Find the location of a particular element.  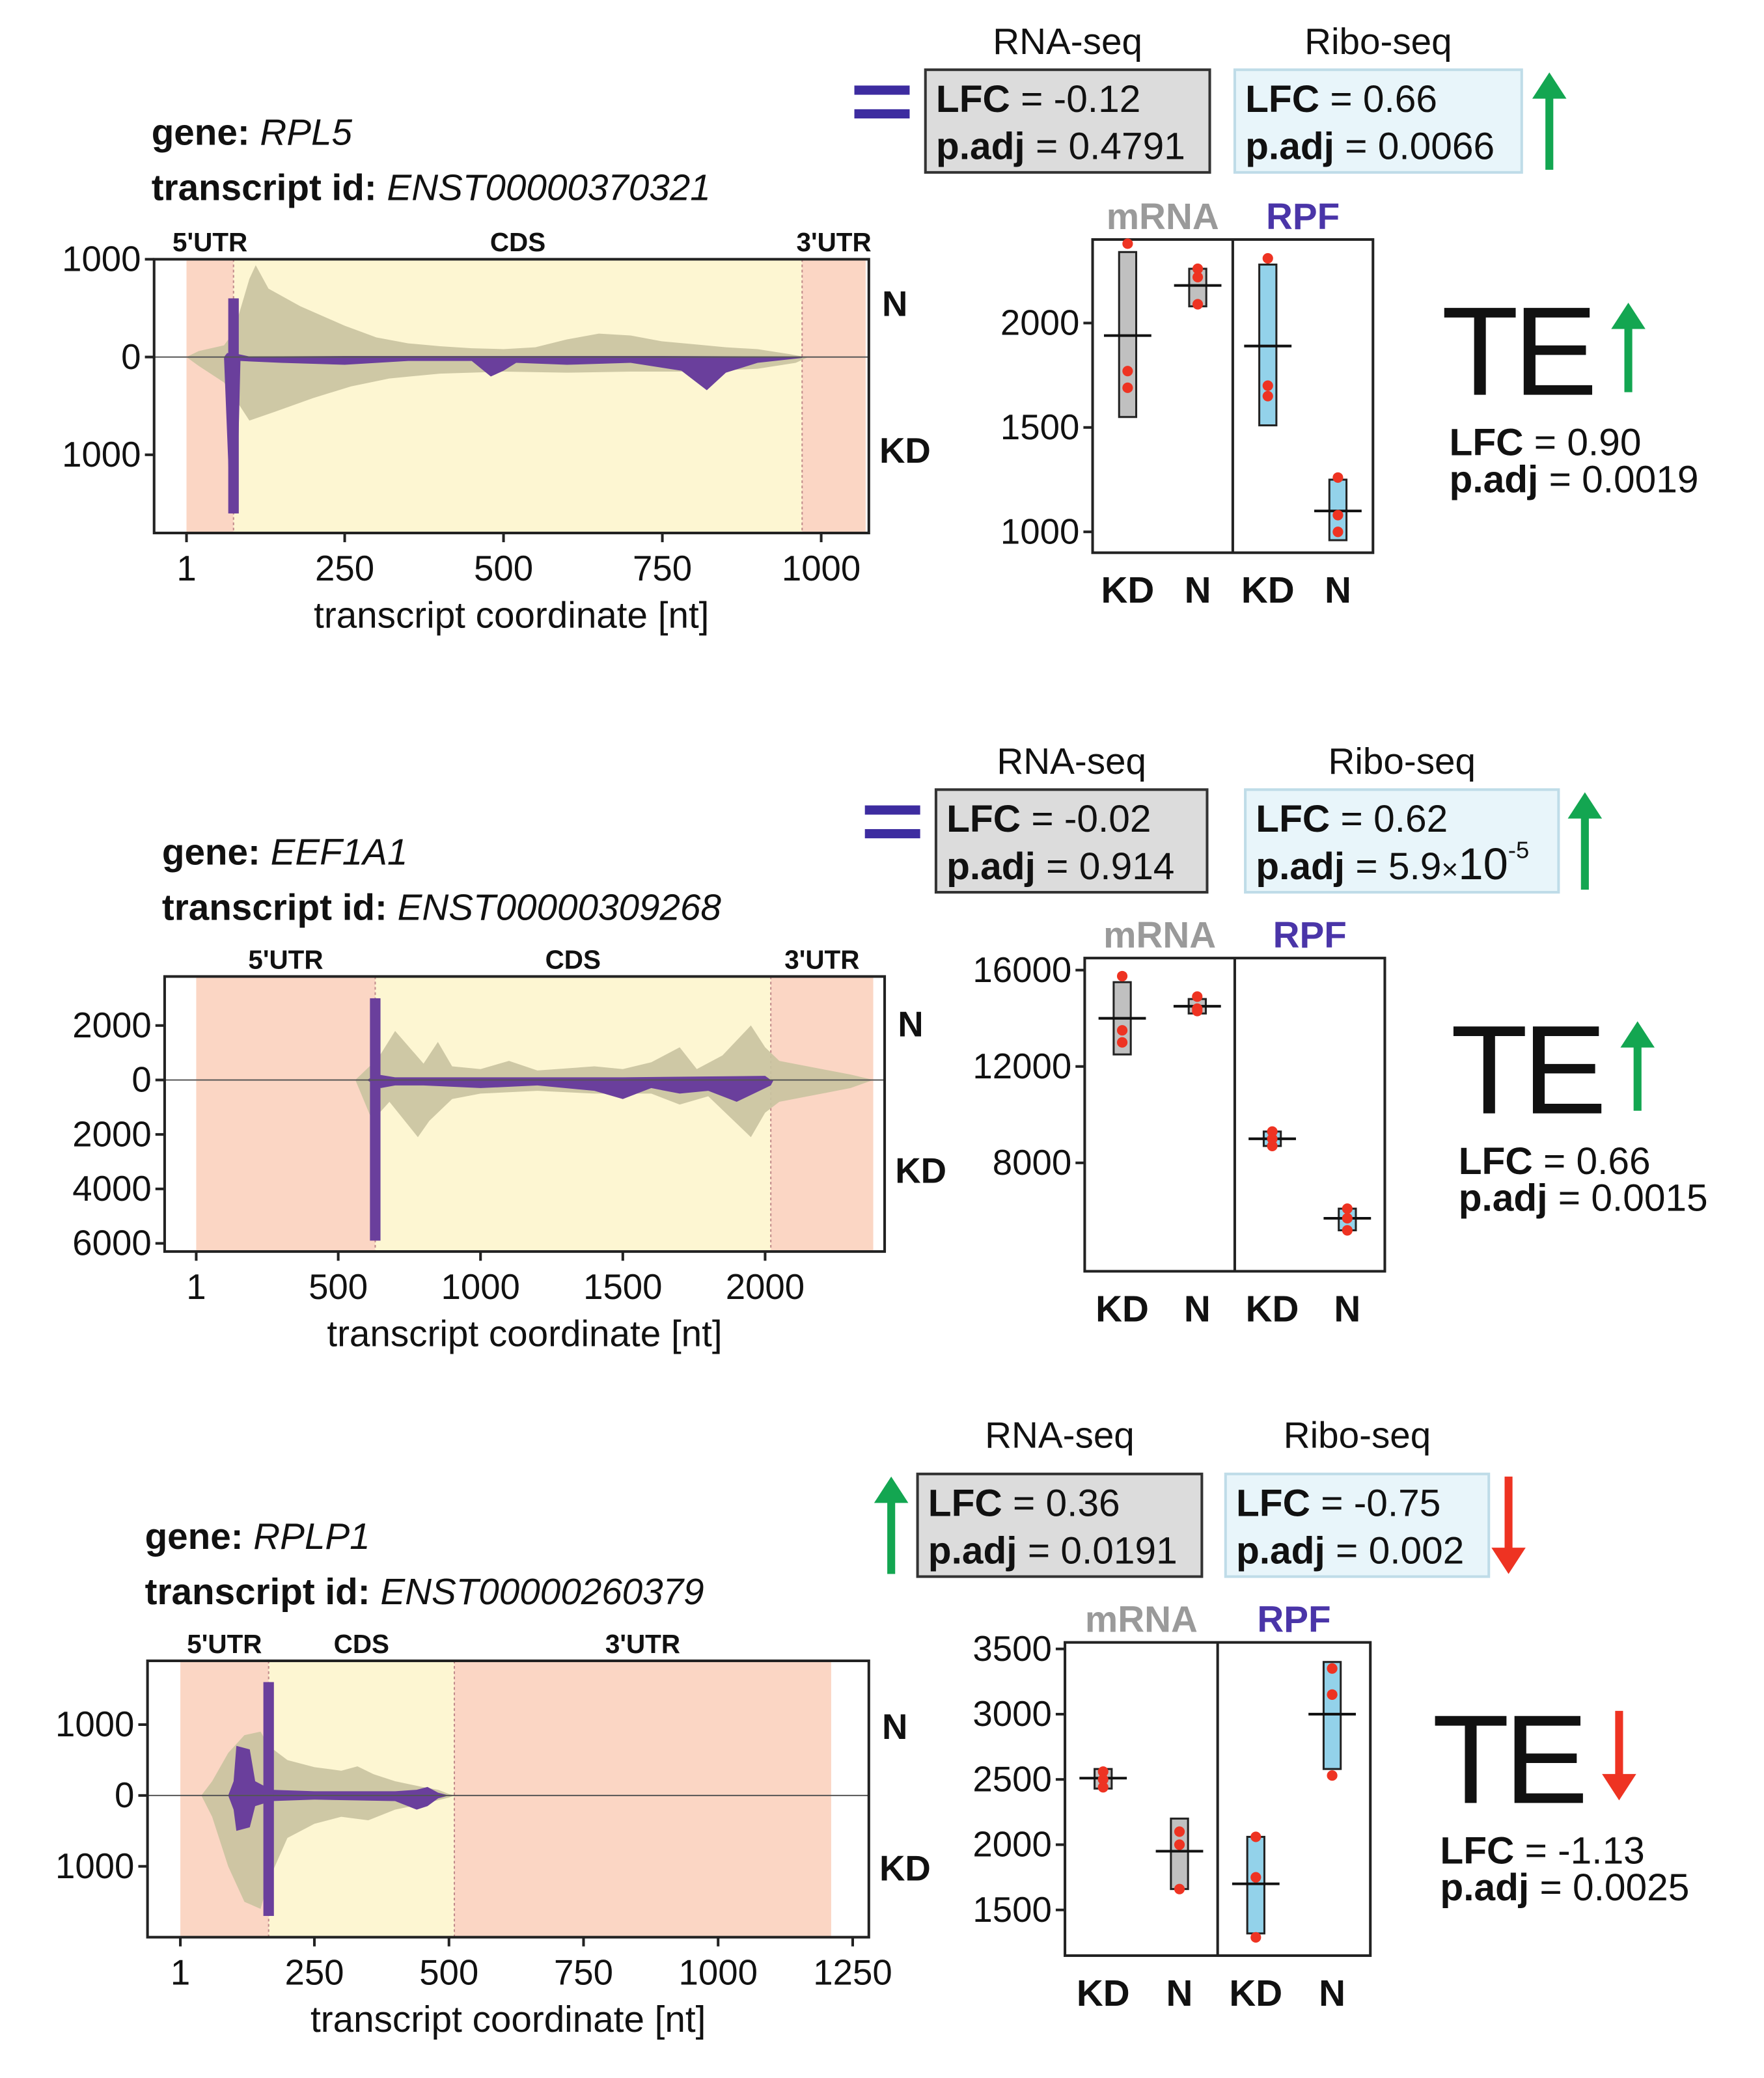

y-tick-label: 1000 is located at coordinates (94, 1724).